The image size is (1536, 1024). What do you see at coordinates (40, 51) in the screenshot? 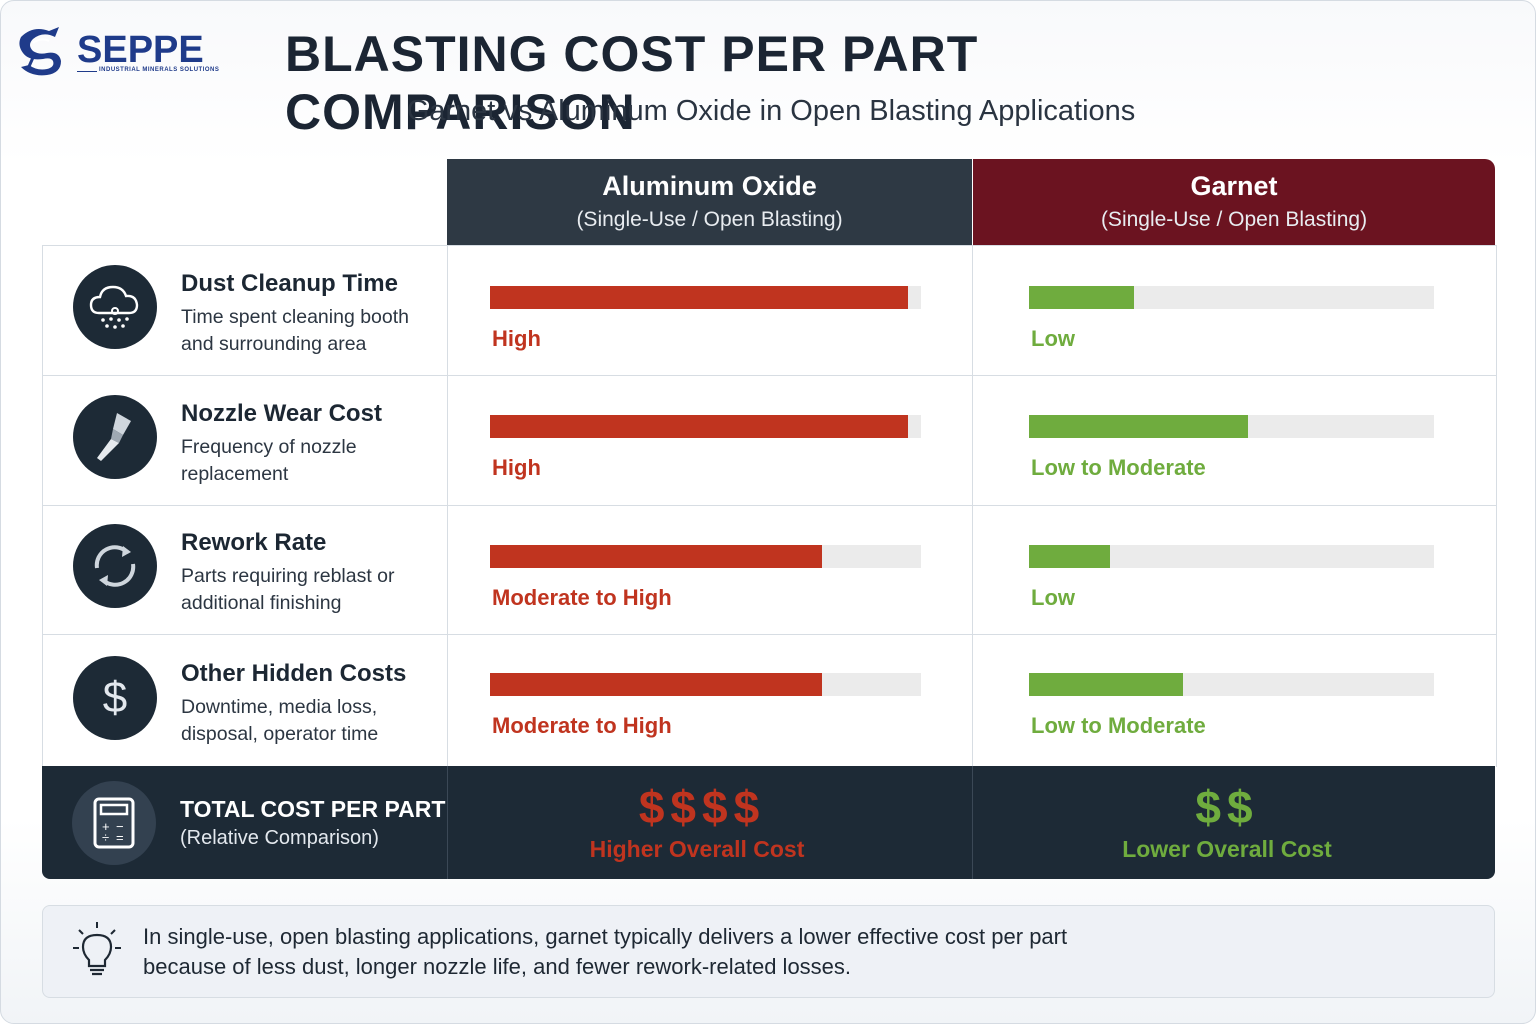
I see `seppe-emblem-icon` at bounding box center [40, 51].